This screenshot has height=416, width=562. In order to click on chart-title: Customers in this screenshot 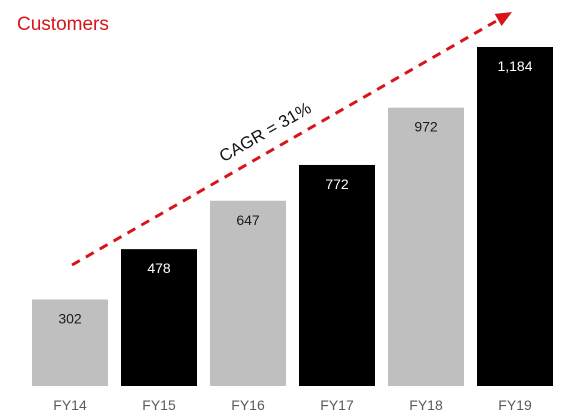, I will do `click(63, 24)`.